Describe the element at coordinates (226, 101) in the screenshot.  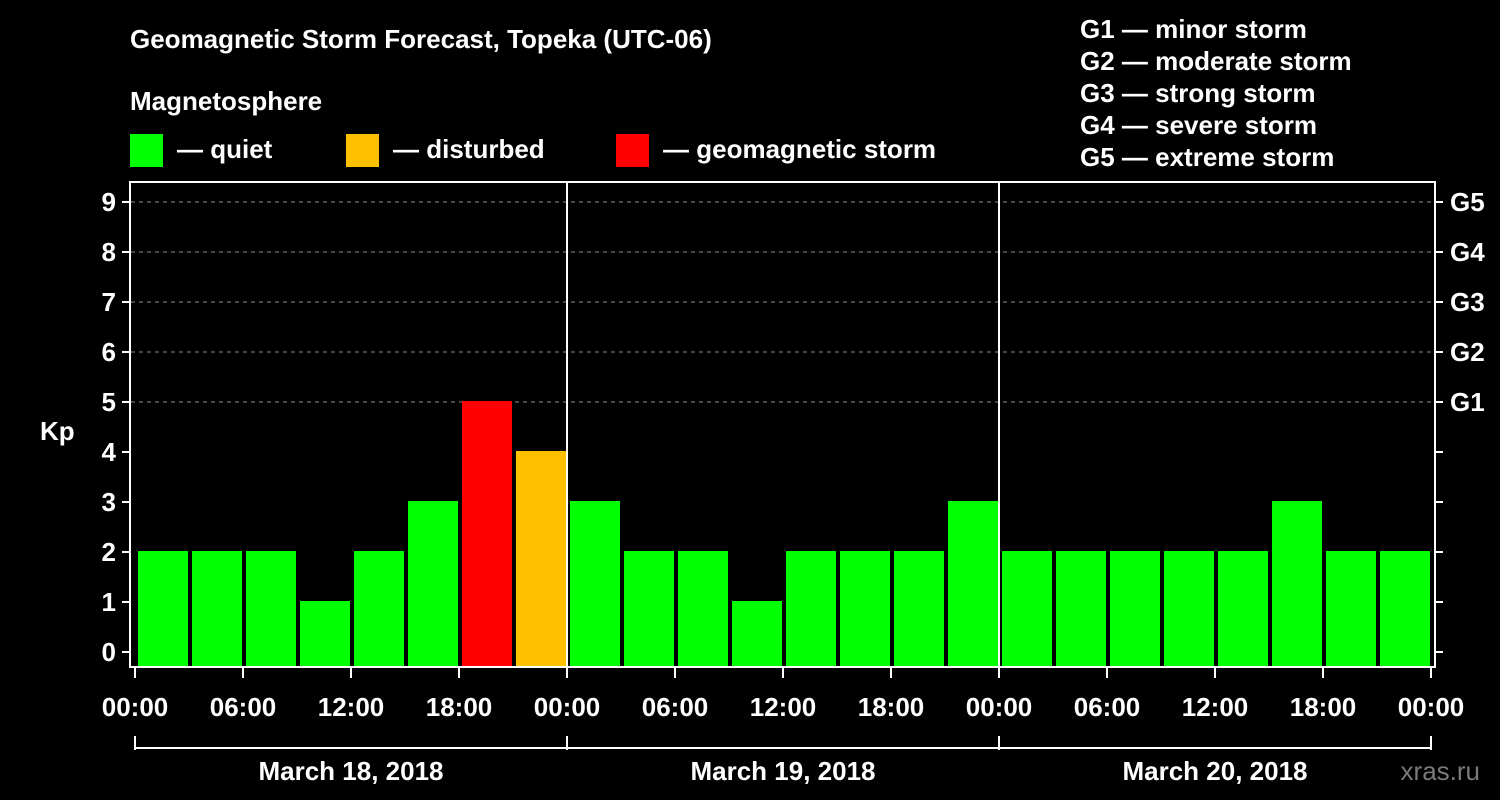
I see `legend-heading: Magnetosphere` at that location.